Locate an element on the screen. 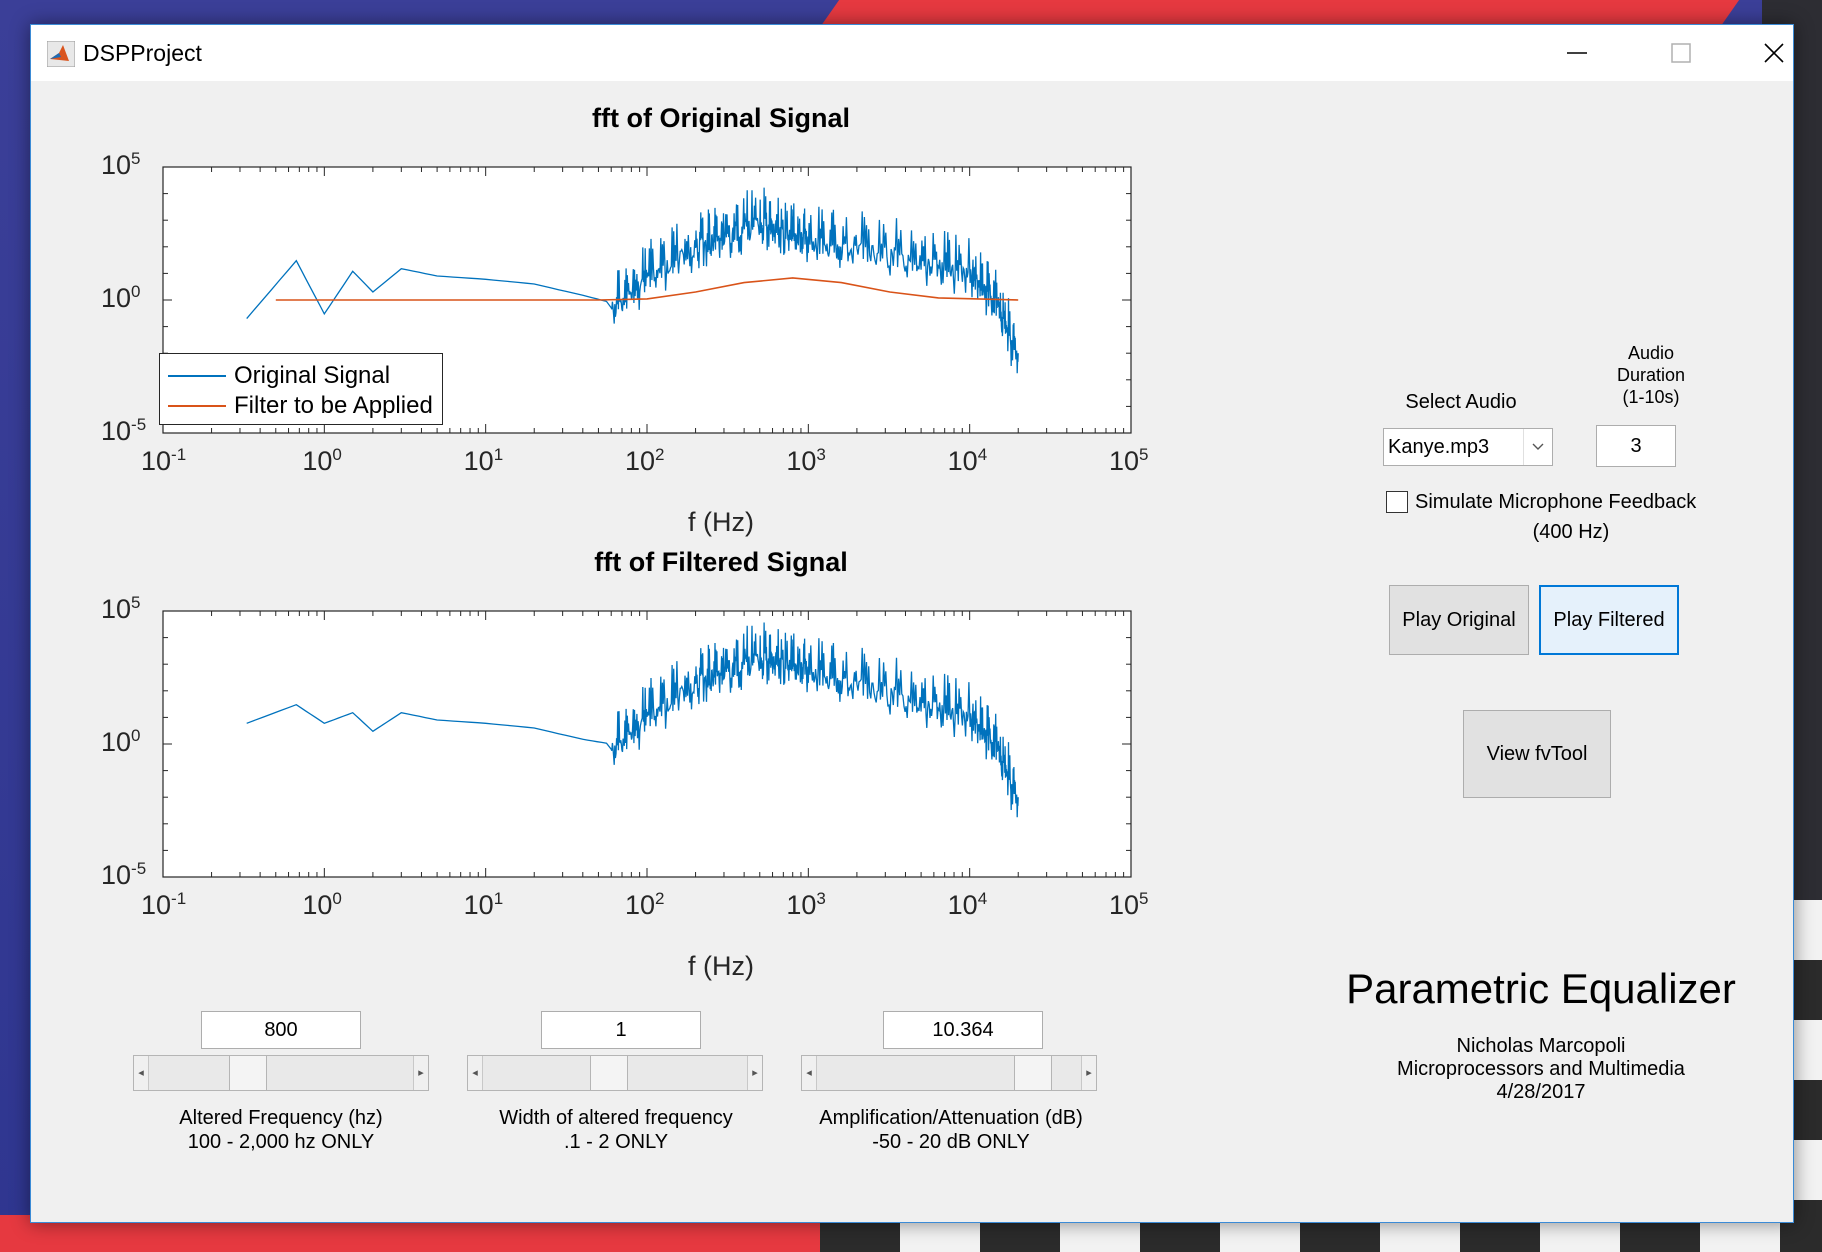  legend-item-original: Original Signal is located at coordinates (301, 375).